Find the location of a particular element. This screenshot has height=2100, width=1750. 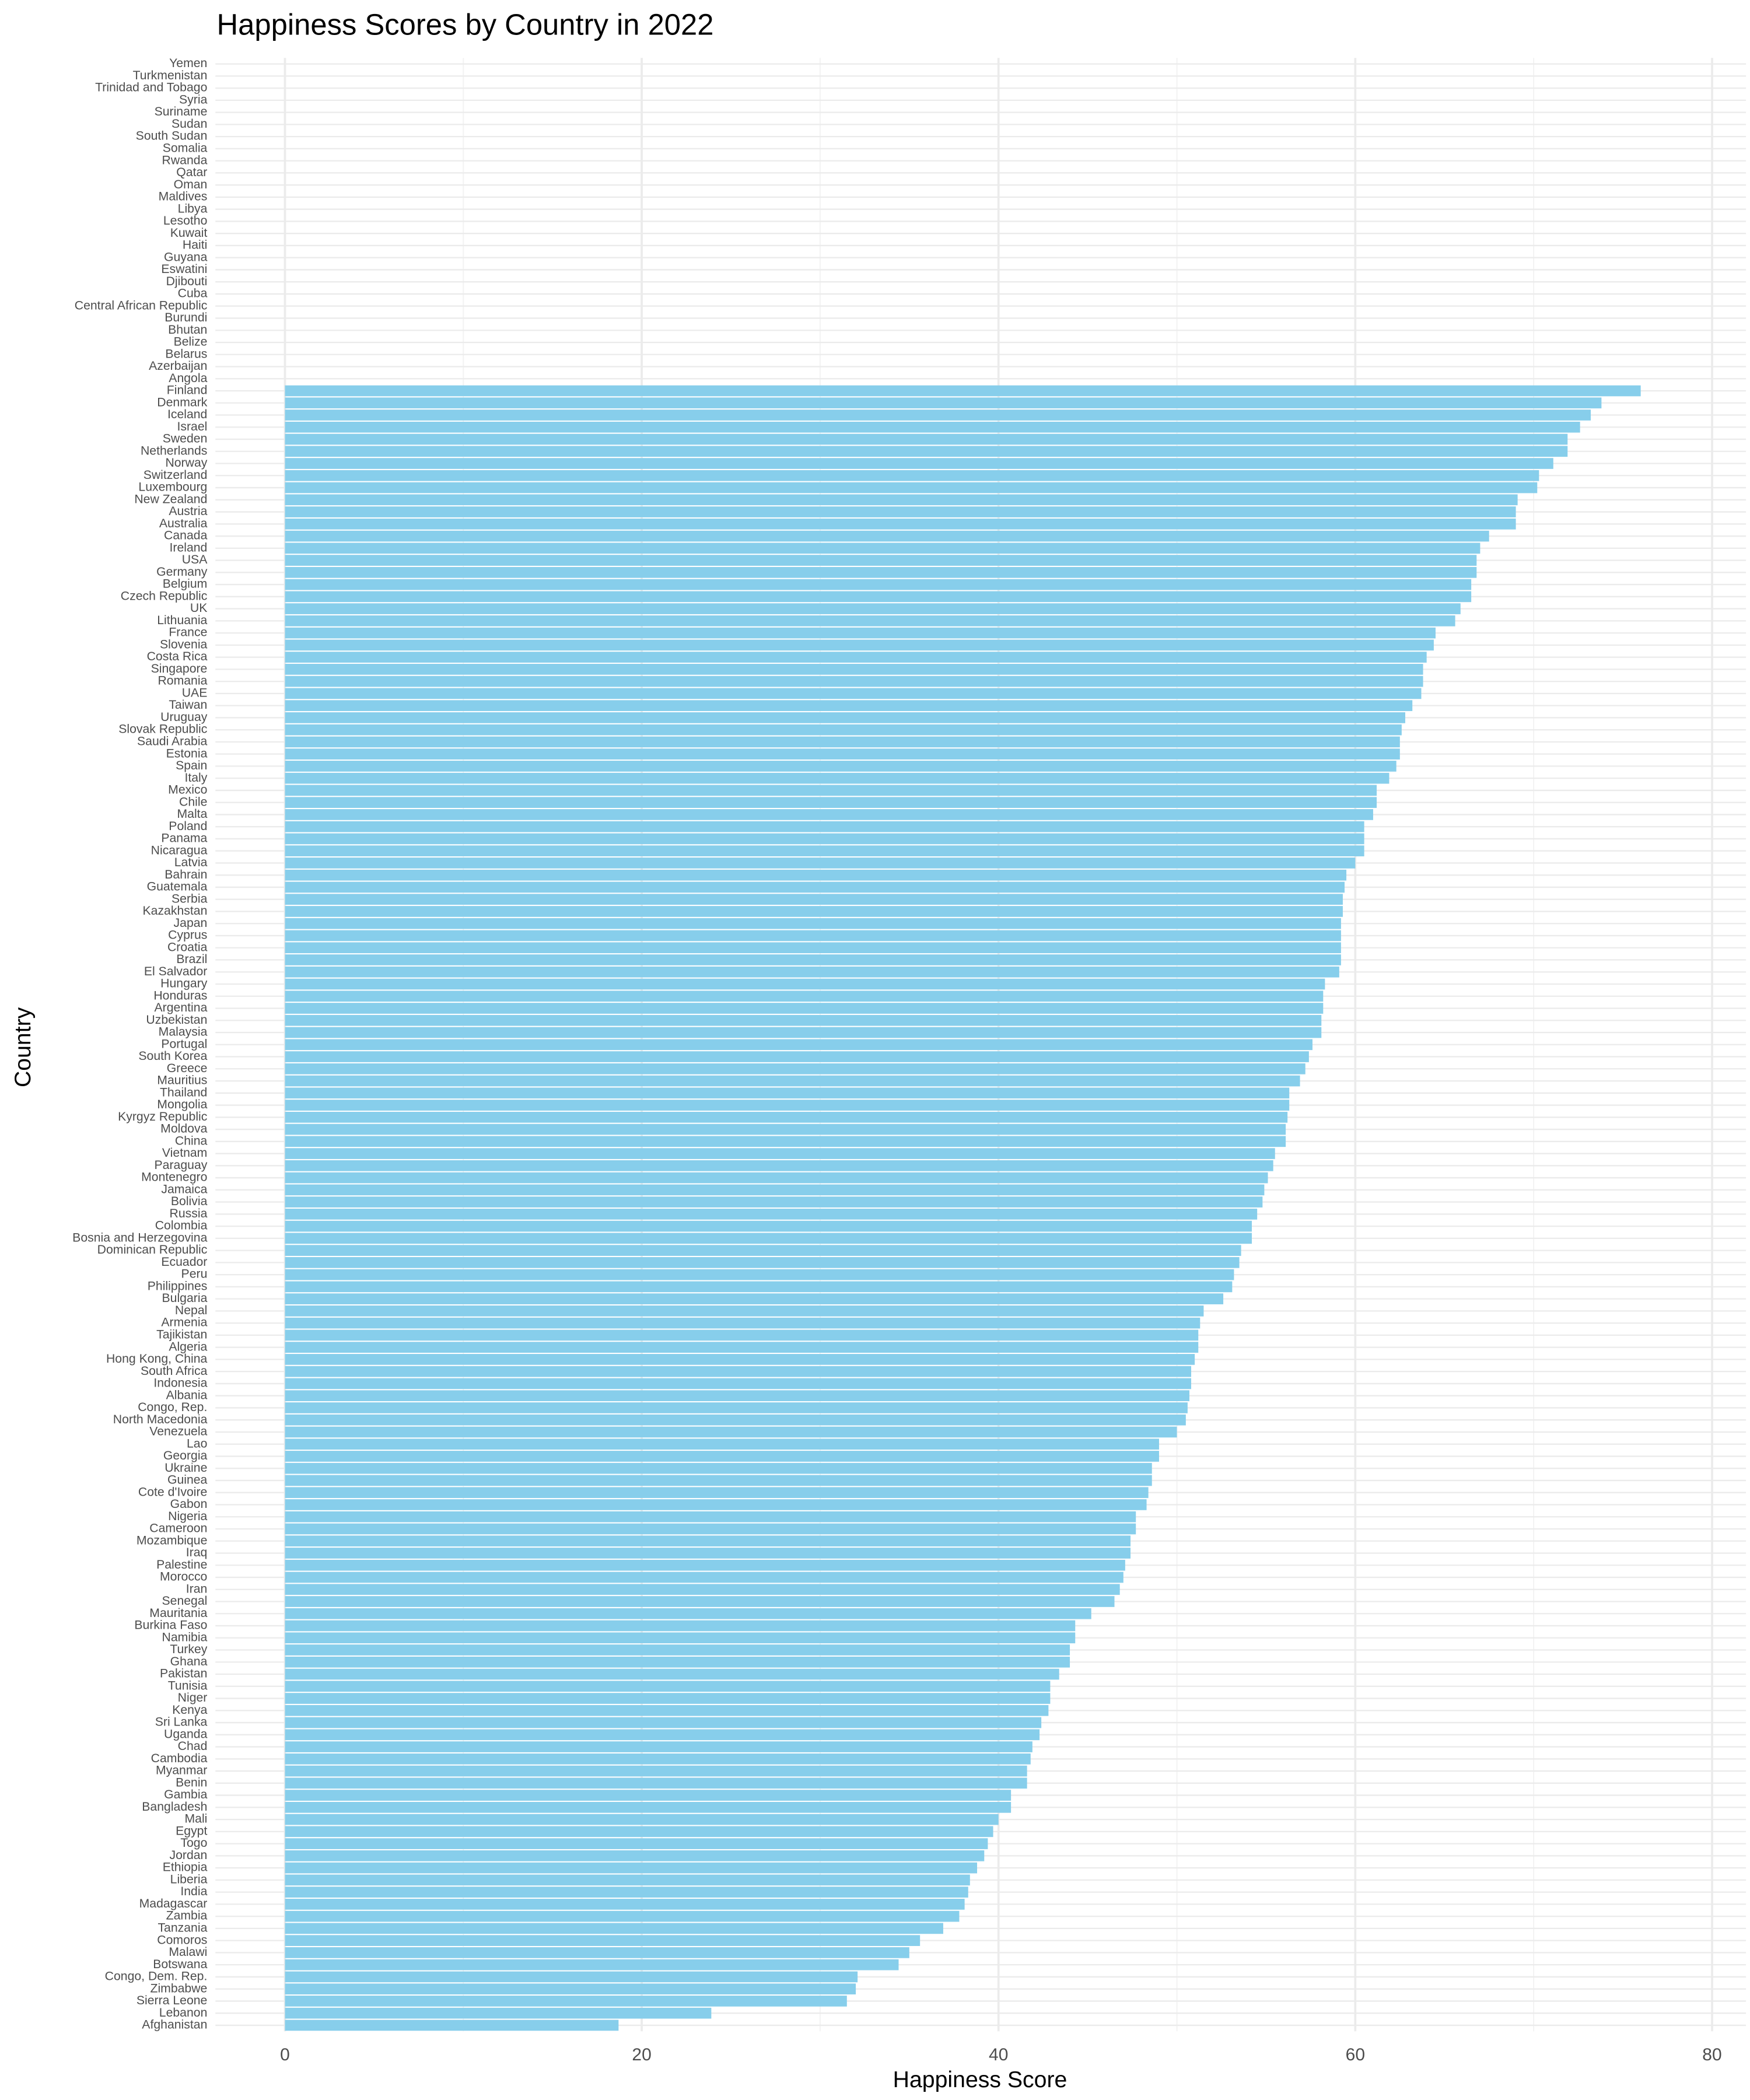

y-tick-label: El Salvador is located at coordinates (176, 971).